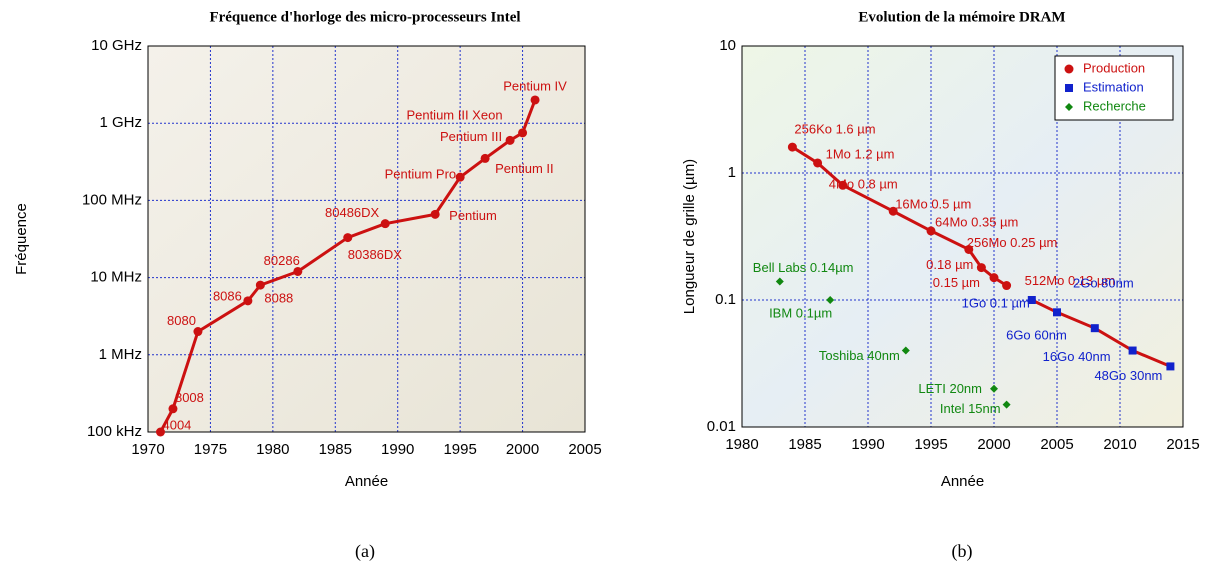 The height and width of the screenshot is (586, 1218). I want to click on point-label: 4Mo 0.8 µm, so click(863, 184).